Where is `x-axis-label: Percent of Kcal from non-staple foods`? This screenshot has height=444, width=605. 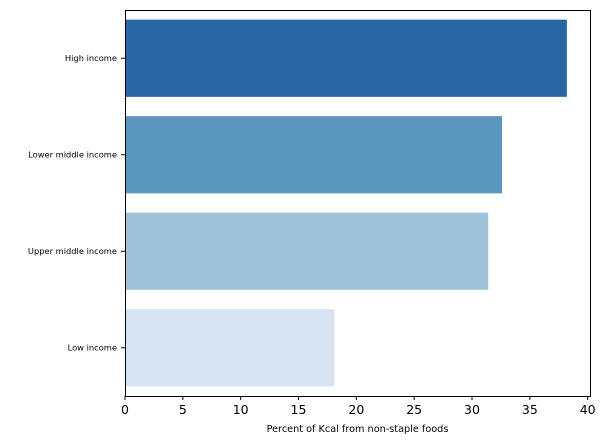
x-axis-label: Percent of Kcal from non-staple foods is located at coordinates (358, 429).